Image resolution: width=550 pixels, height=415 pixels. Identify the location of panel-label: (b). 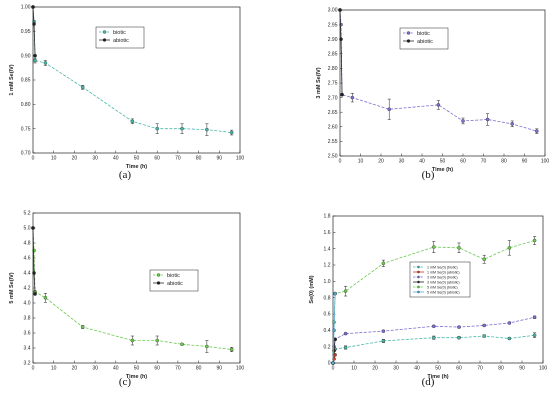
(428, 175).